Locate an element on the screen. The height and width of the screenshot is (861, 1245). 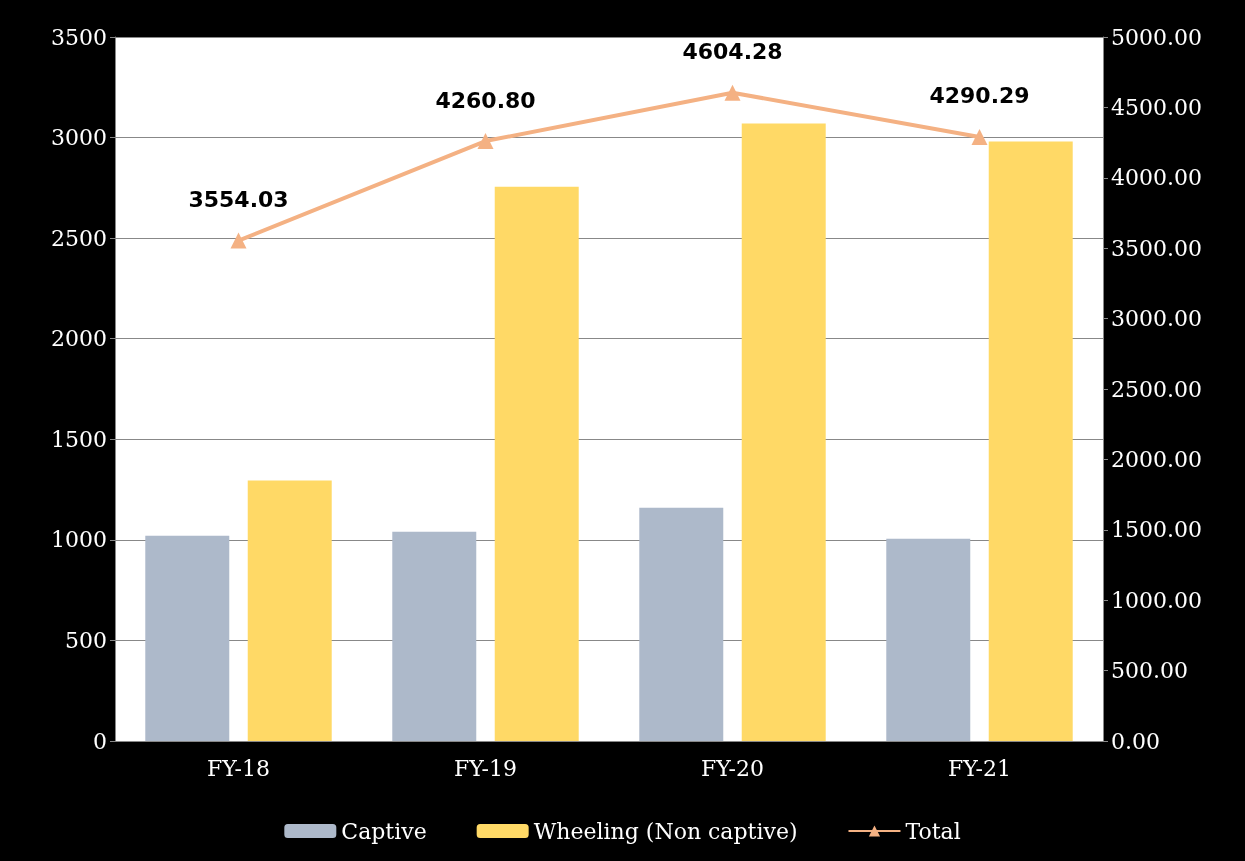
y-tick-label: 3000 is located at coordinates (79, 138).